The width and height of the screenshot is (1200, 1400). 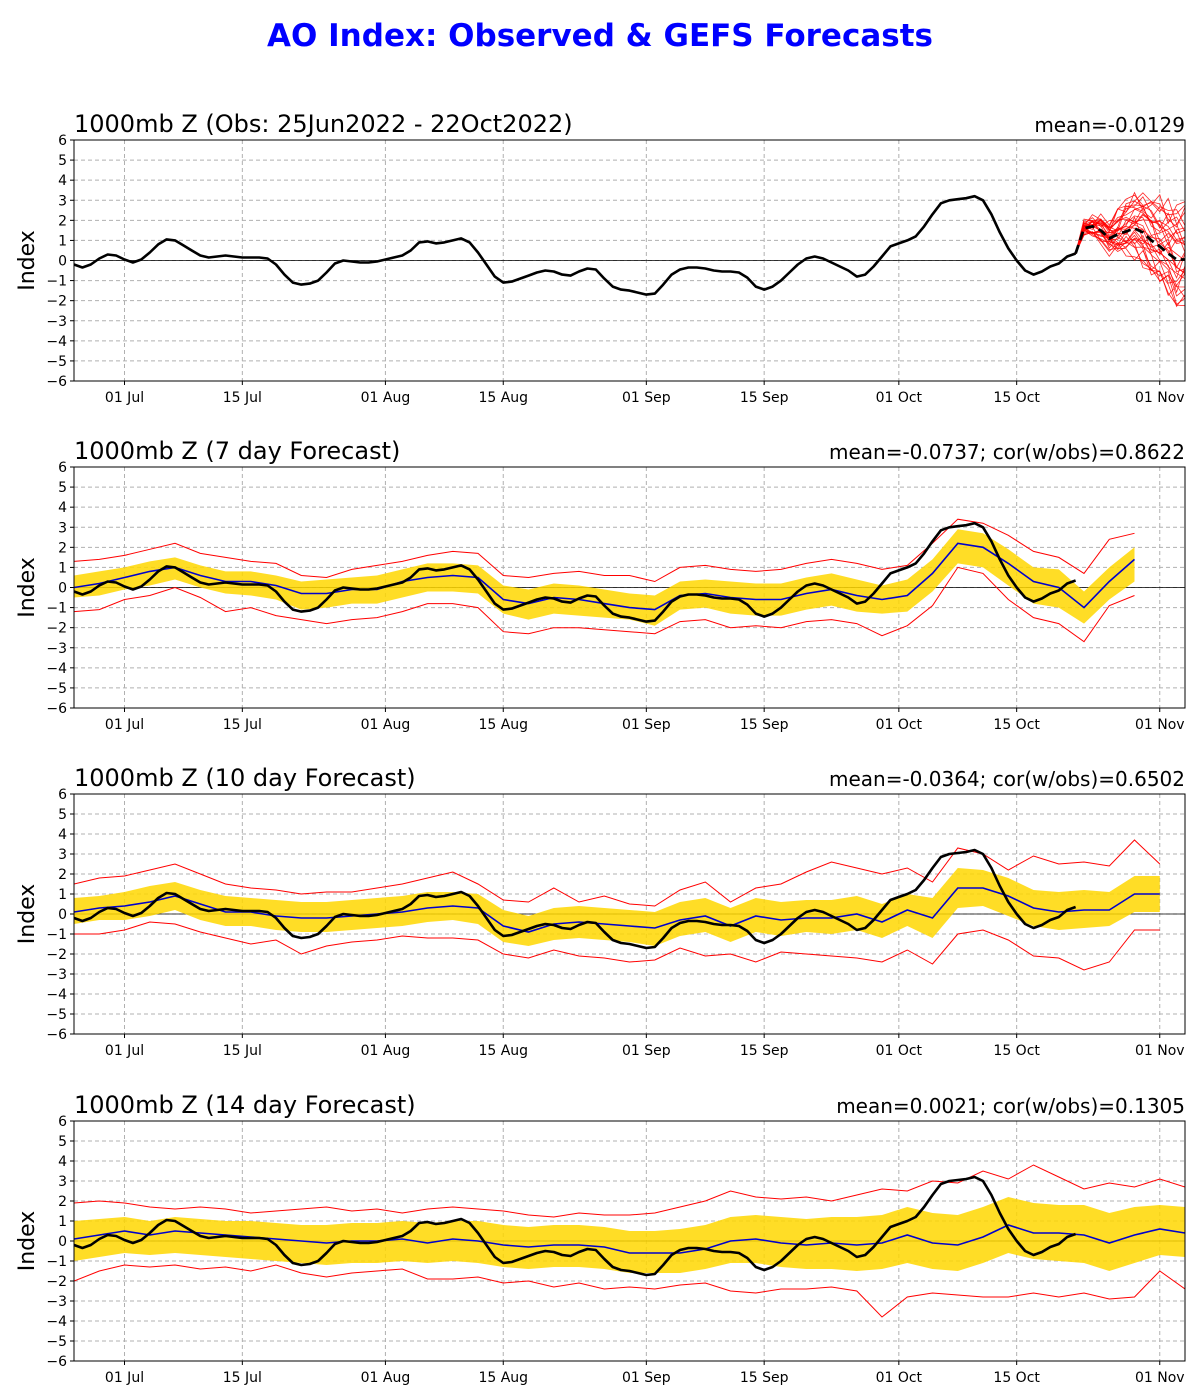 I want to click on forecast-mean-dashed-line, so click(x=1129, y=242).